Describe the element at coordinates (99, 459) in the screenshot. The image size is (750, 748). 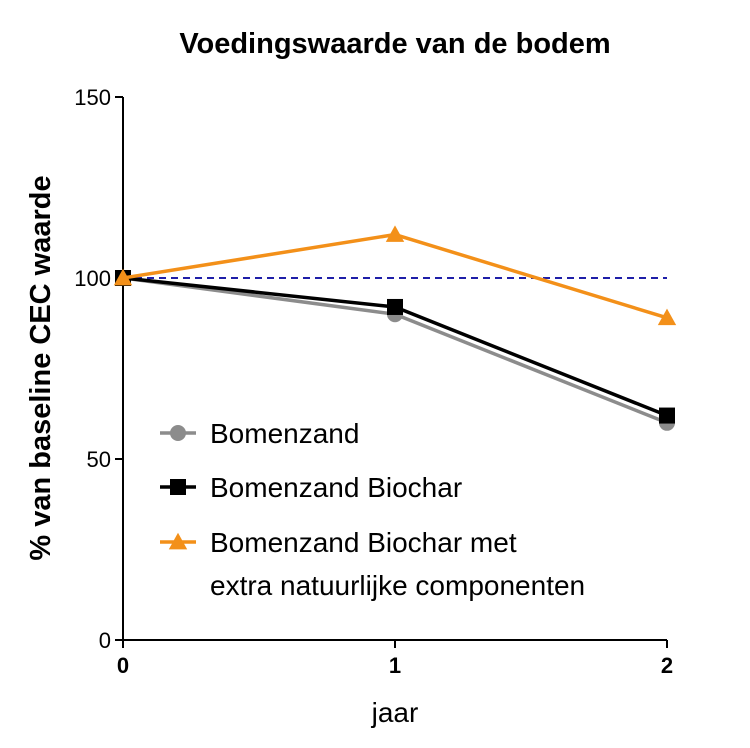
I see `y-tick-label: 50` at that location.